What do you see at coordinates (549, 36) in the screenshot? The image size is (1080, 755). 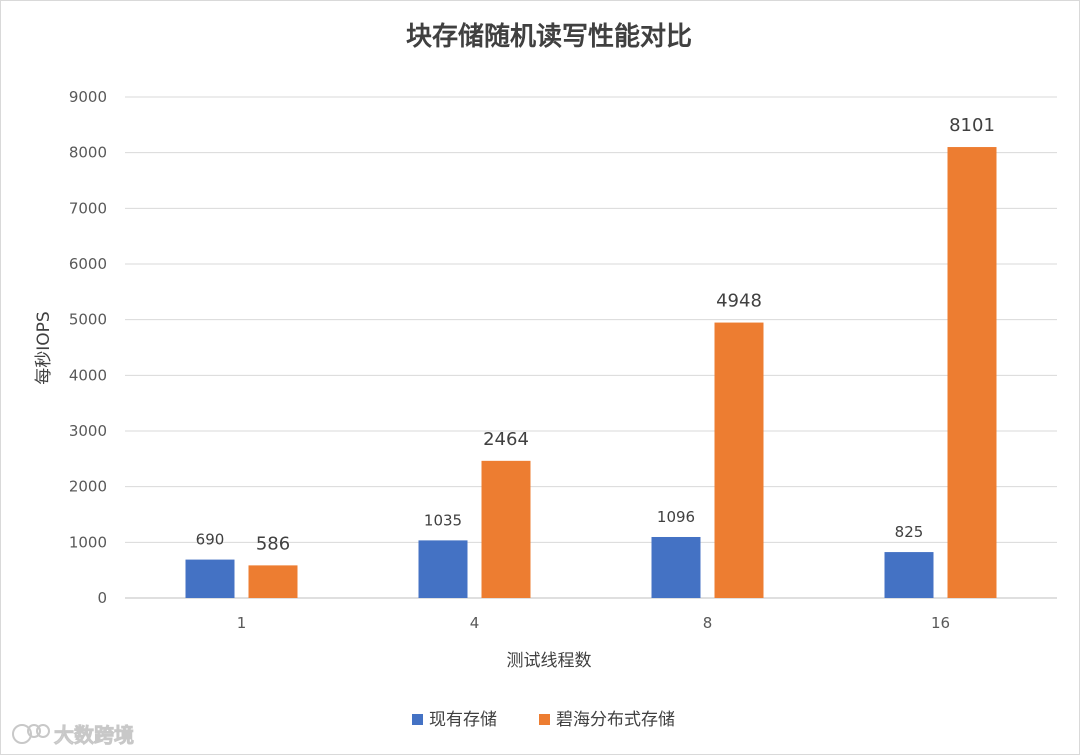 I see `chart-title: 块存储随机读写性能对比` at bounding box center [549, 36].